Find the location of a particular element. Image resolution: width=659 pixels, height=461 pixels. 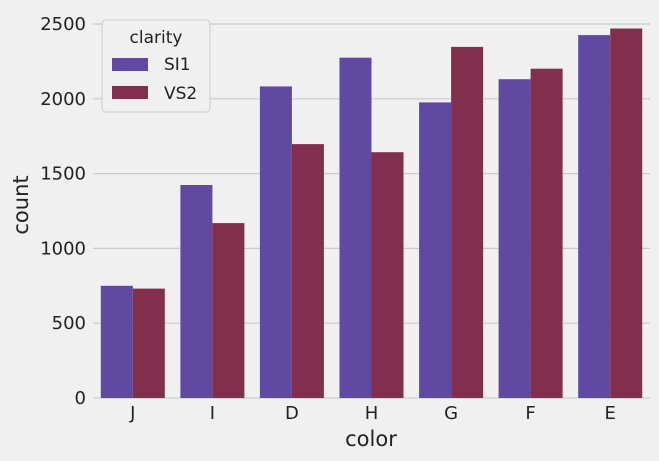

x-tick-label-j: J is located at coordinates (132, 413).